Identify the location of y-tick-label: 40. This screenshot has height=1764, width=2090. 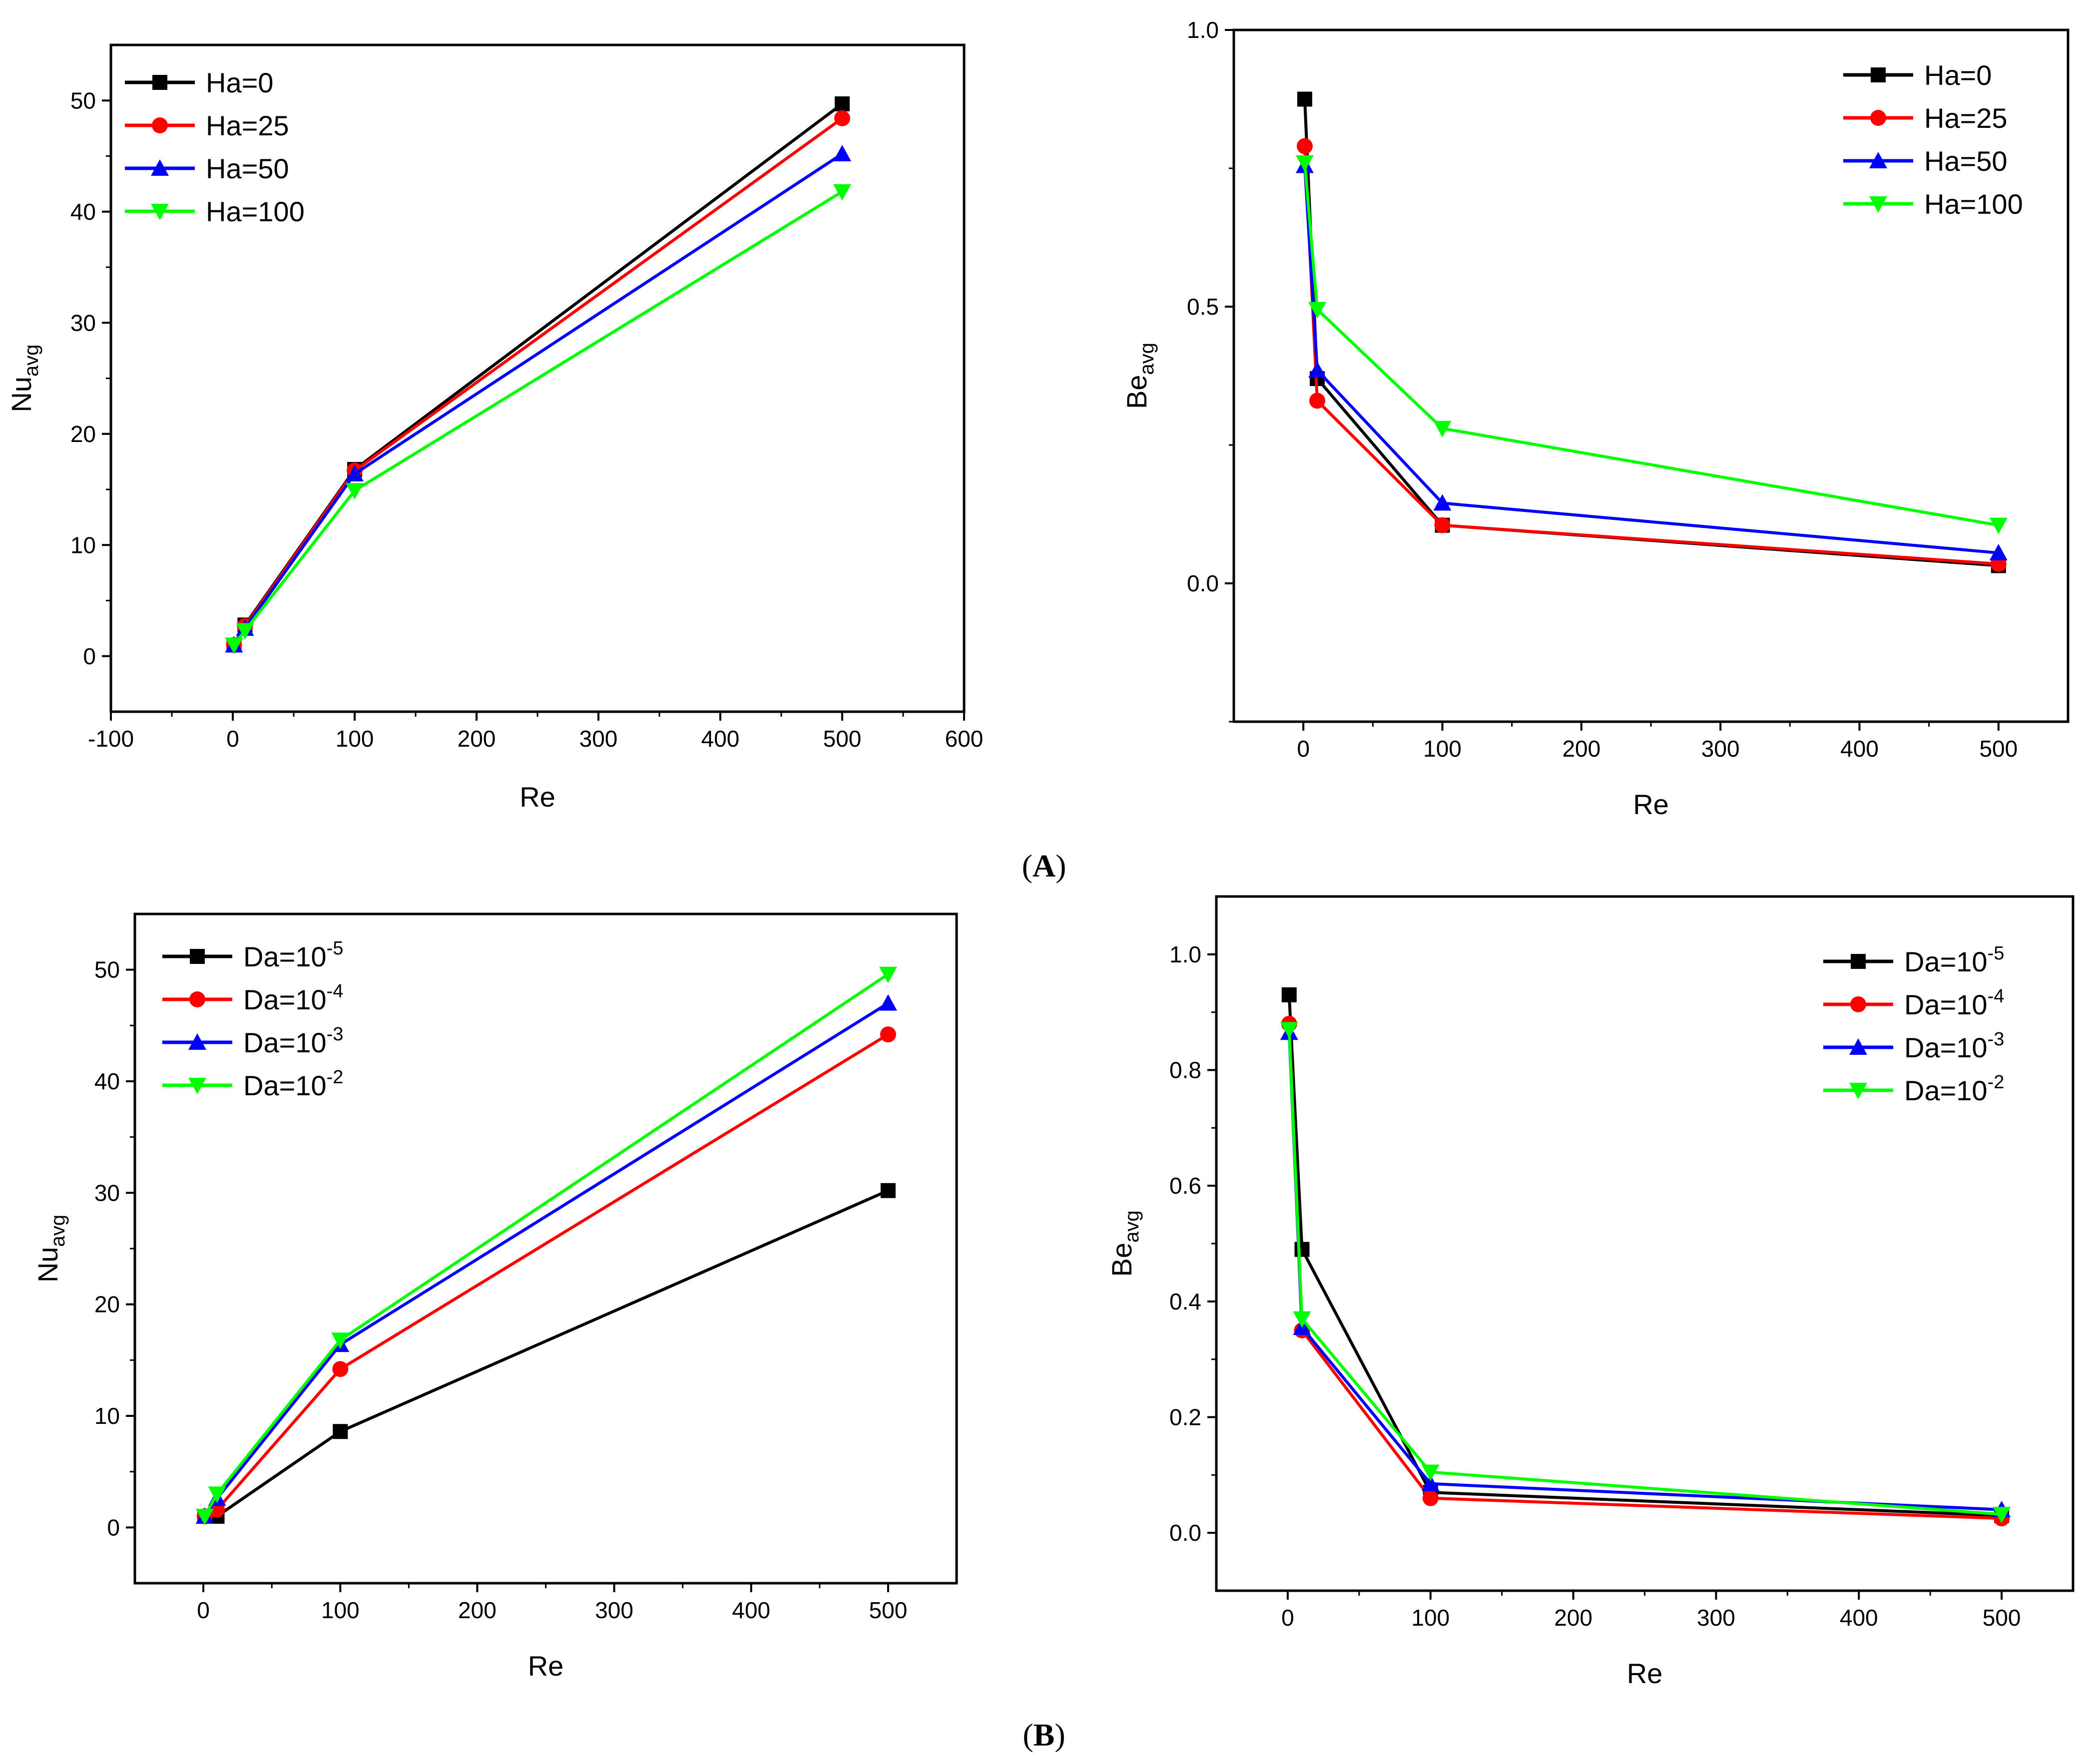
(107, 1081).